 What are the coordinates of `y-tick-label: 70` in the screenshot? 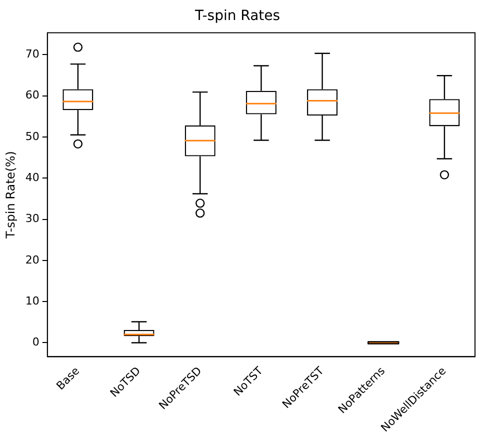 It's located at (32, 53).